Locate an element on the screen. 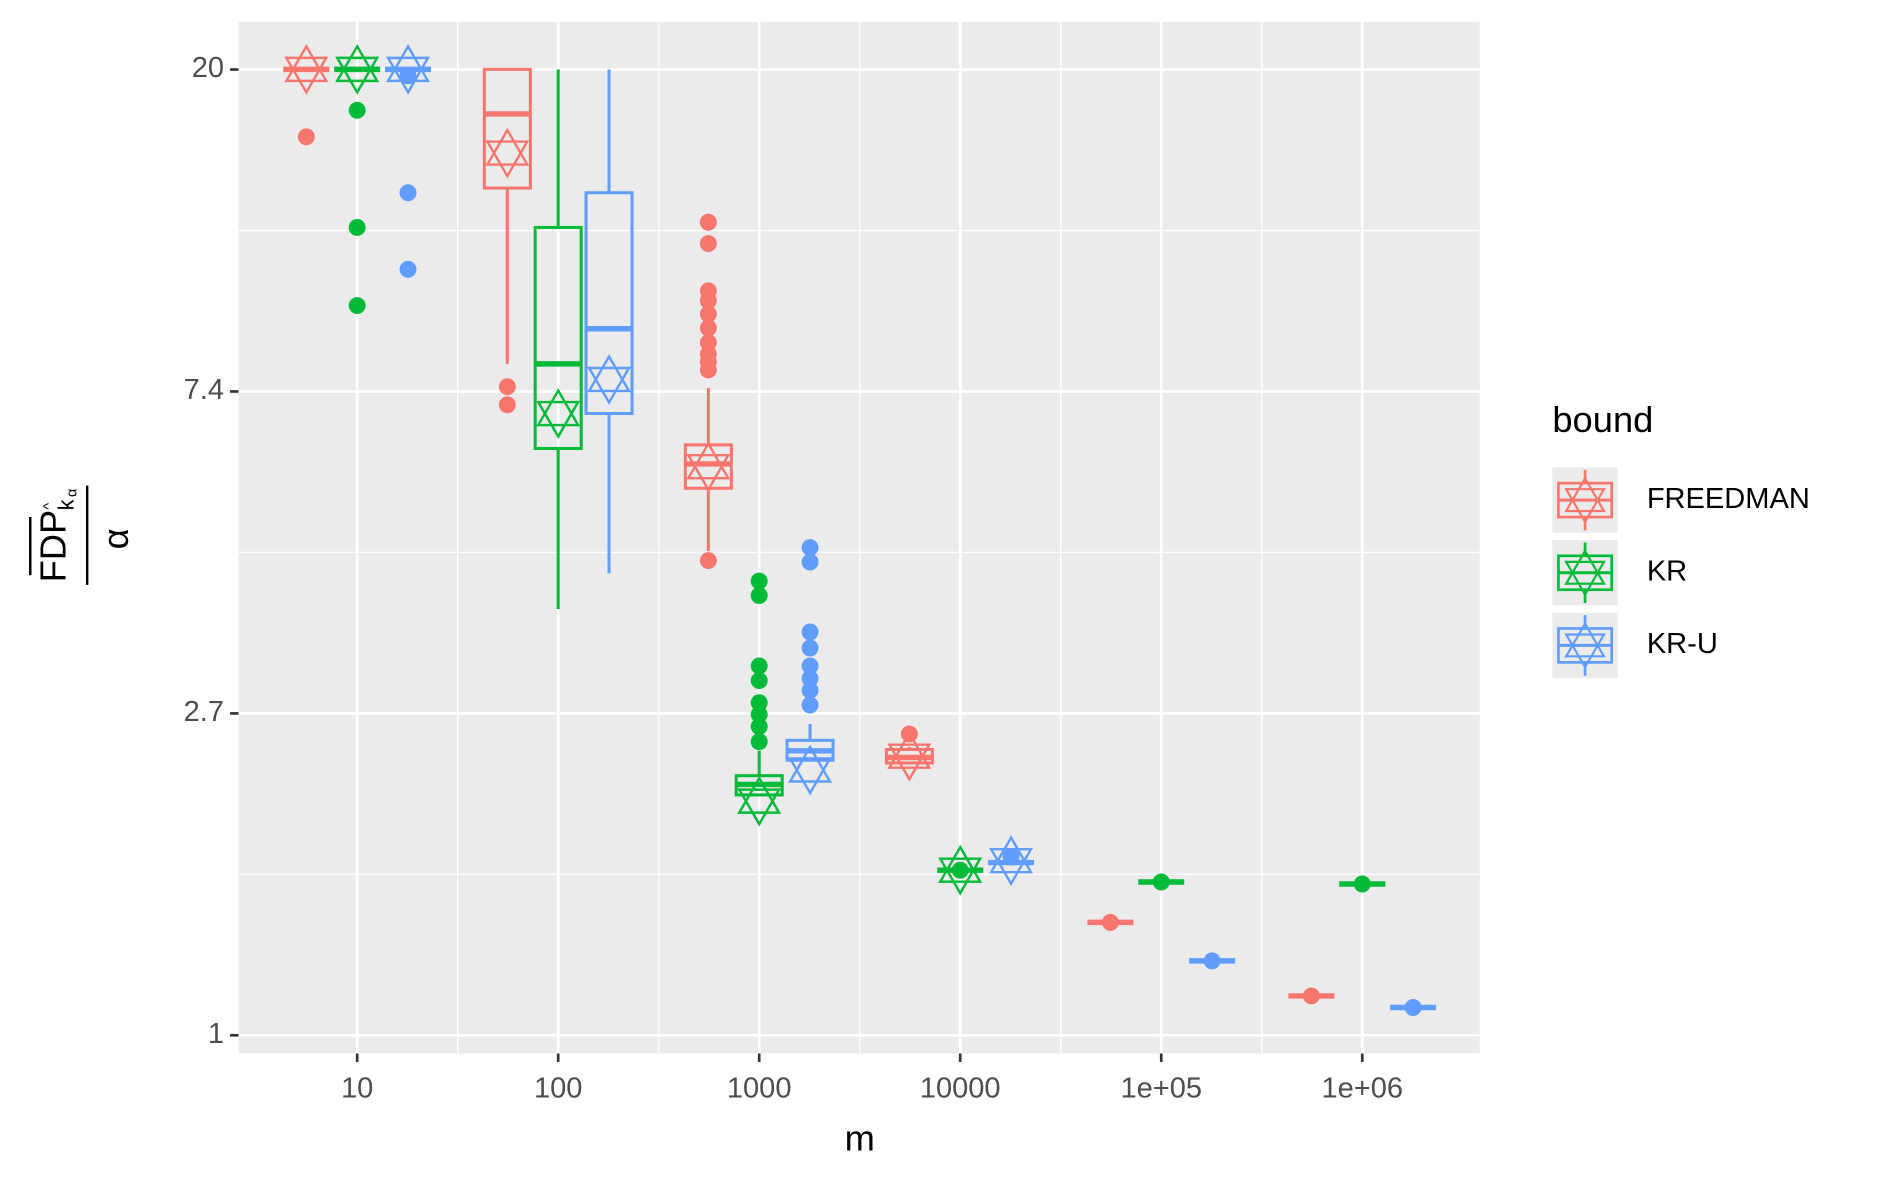 This screenshot has height=1181, width=1889. y-tick-label: 20 is located at coordinates (208, 68).